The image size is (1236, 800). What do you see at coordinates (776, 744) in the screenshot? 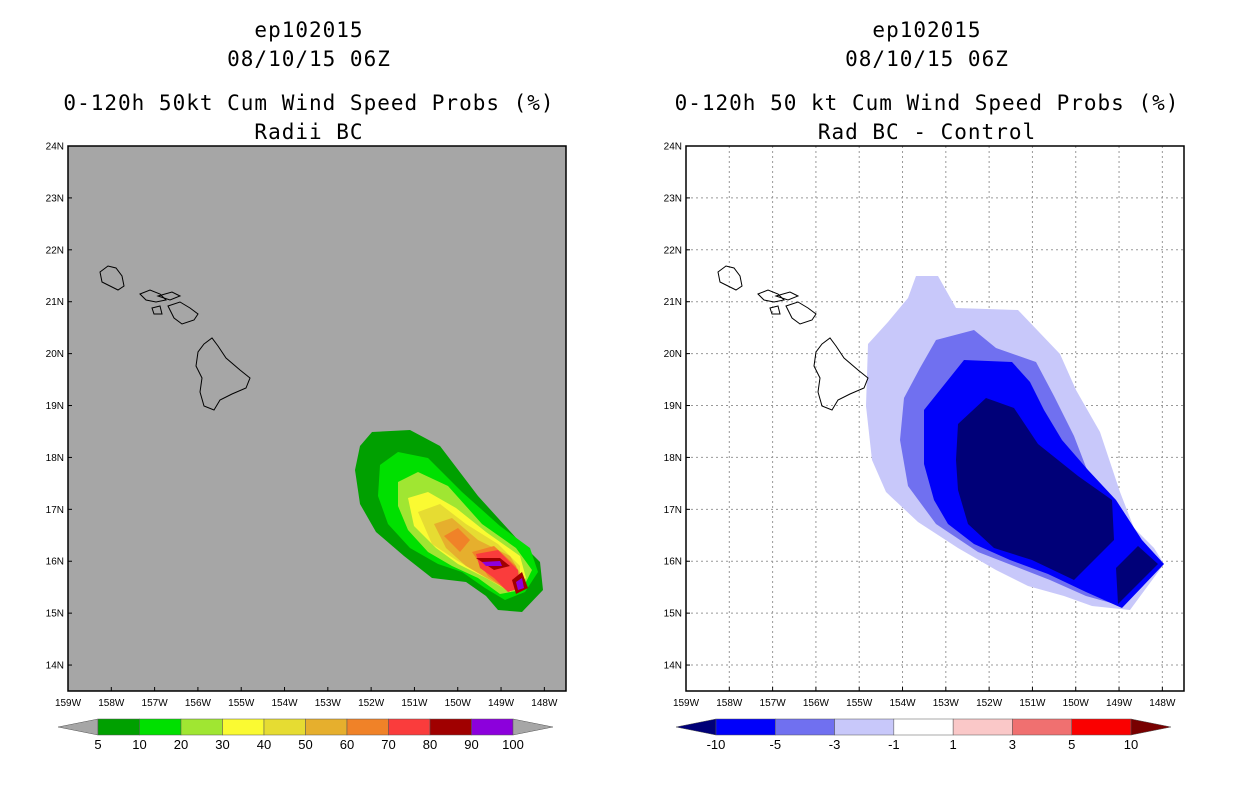
I see `colorbar-label: -5` at bounding box center [776, 744].